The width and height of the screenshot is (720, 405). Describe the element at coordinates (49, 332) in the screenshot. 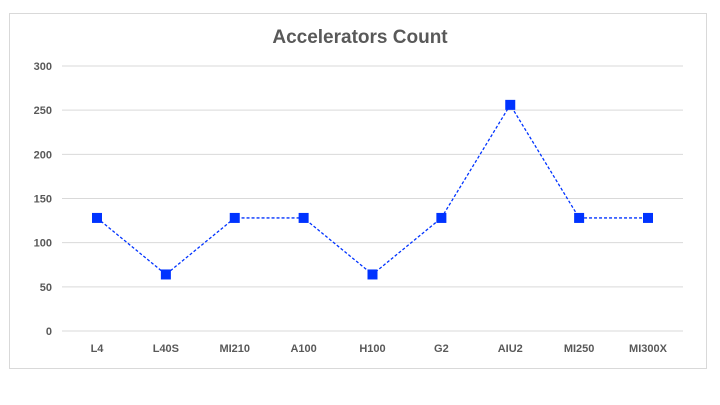

I see `y-tick-label: 0` at that location.